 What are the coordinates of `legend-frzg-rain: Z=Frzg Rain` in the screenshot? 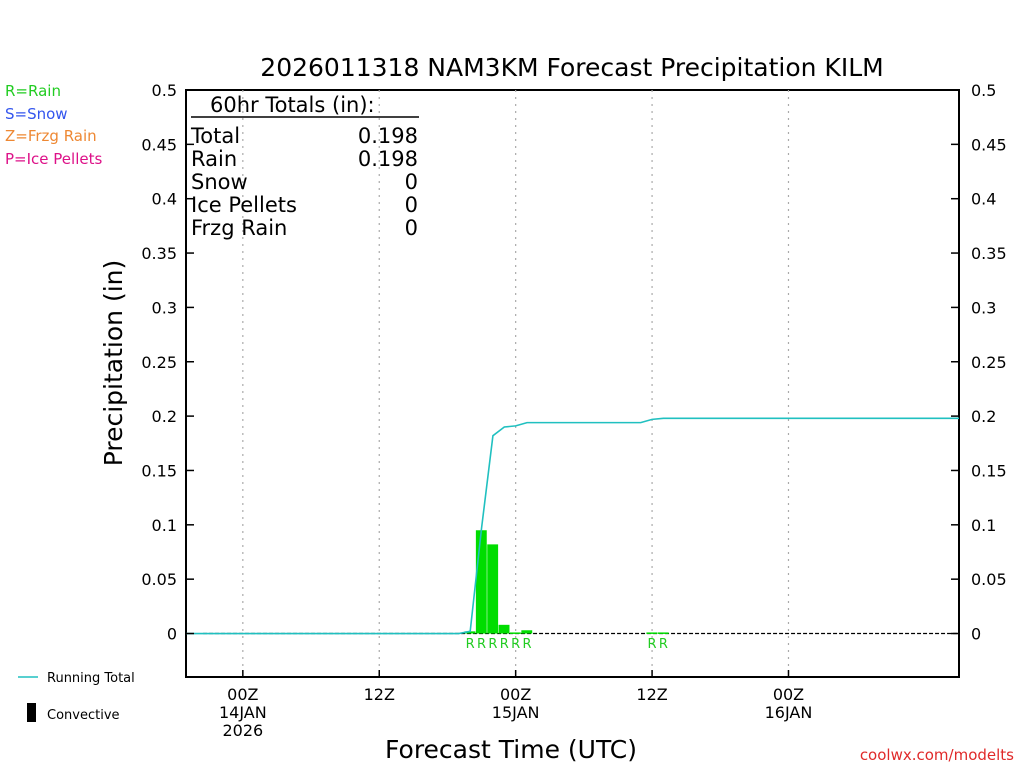 It's located at (51, 136).